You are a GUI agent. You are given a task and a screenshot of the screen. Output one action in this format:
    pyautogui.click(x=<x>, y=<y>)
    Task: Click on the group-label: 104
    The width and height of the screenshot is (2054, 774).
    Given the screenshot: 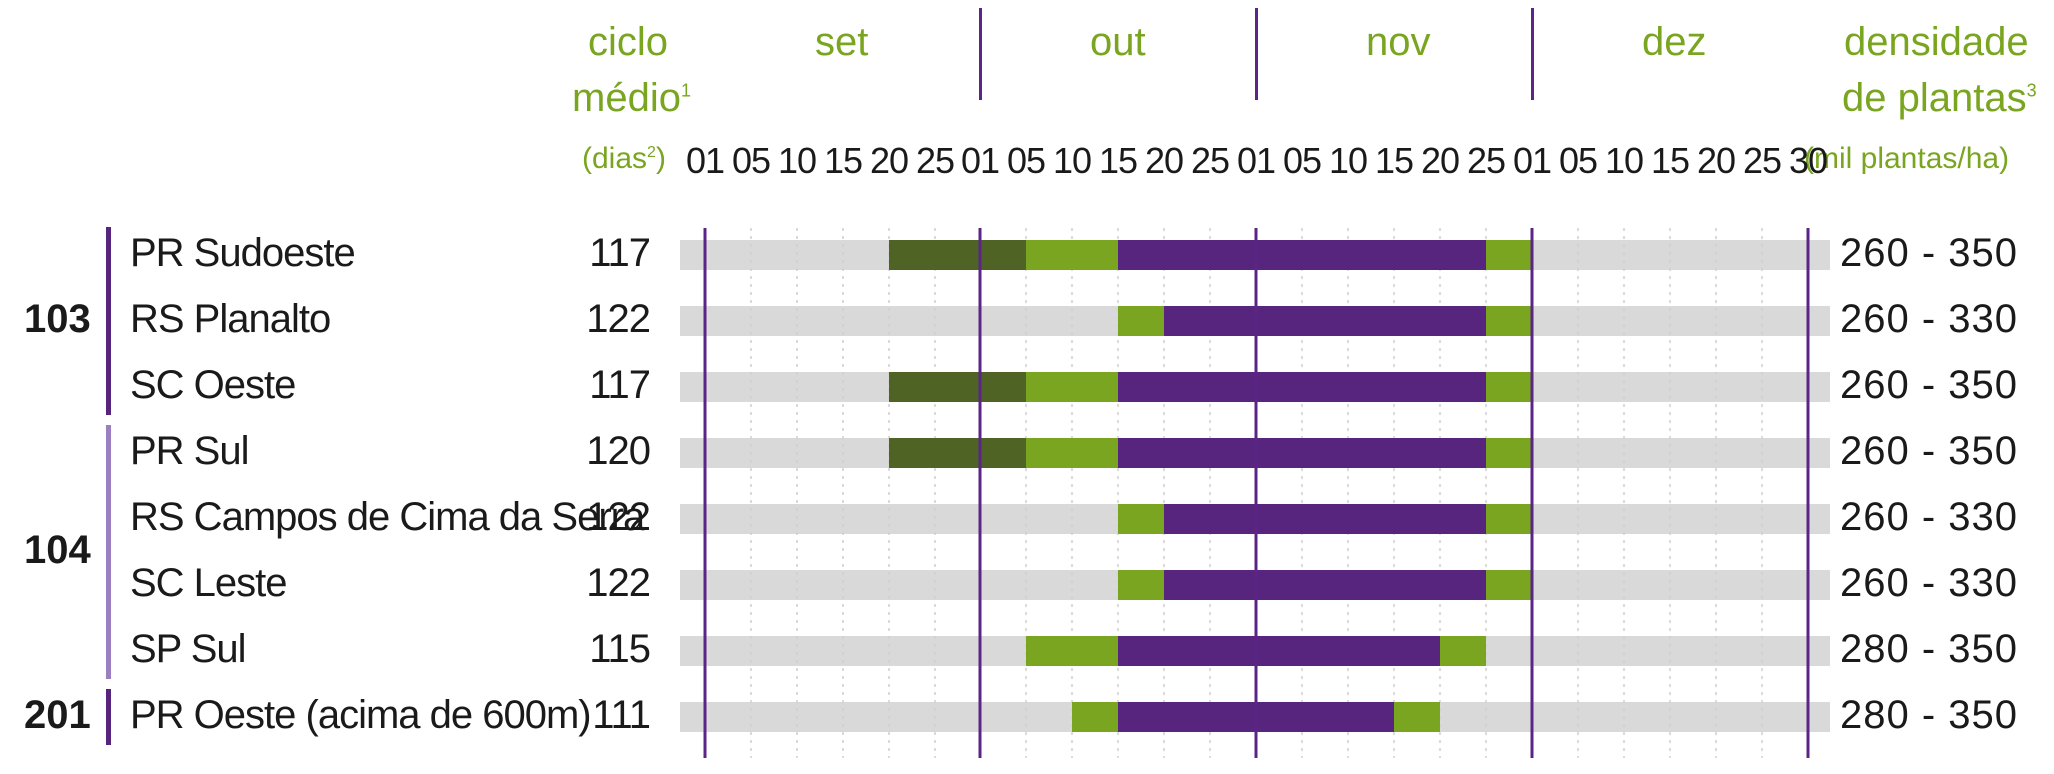 What is the action you would take?
    pyautogui.click(x=57, y=550)
    